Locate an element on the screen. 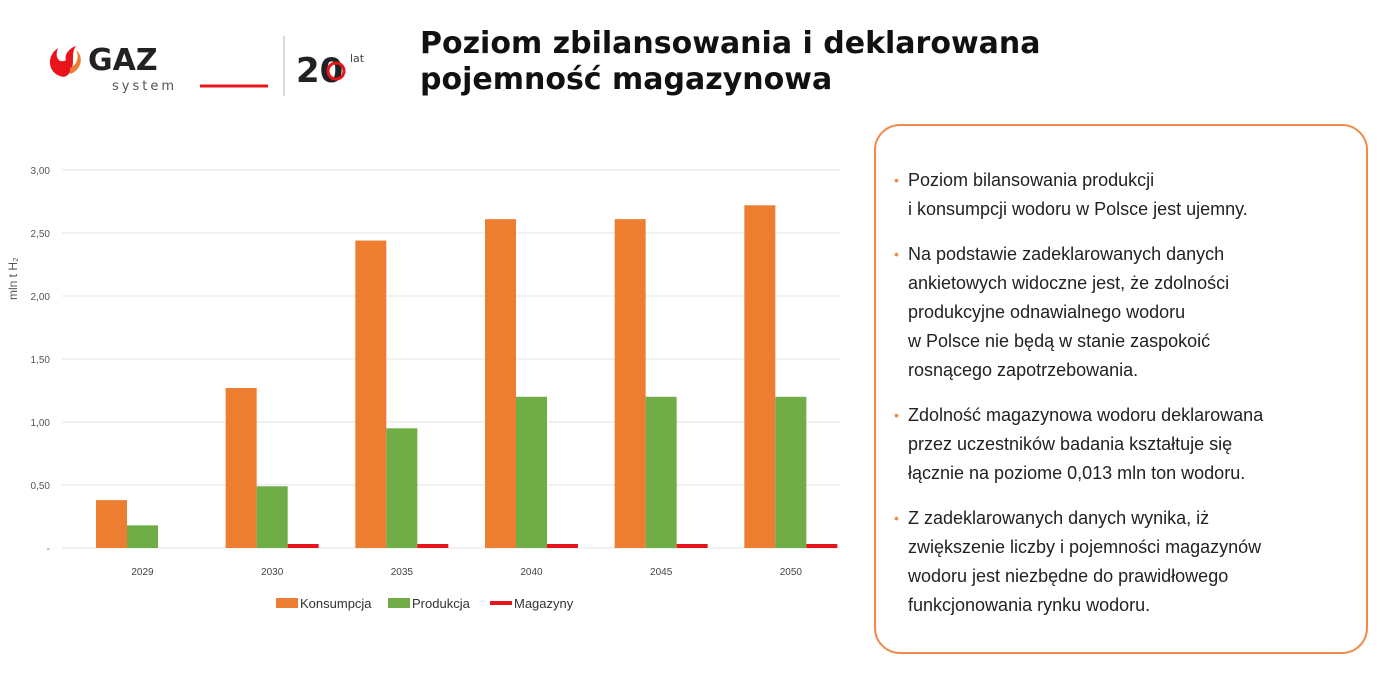 The width and height of the screenshot is (1380, 686). anniversary-number: 20 is located at coordinates (319, 71).